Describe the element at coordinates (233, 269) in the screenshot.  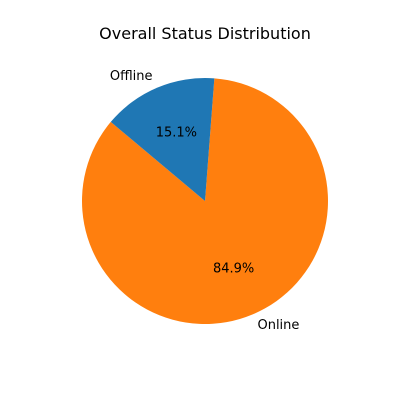
I see `pie-percent-label-online: 84.9%` at that location.